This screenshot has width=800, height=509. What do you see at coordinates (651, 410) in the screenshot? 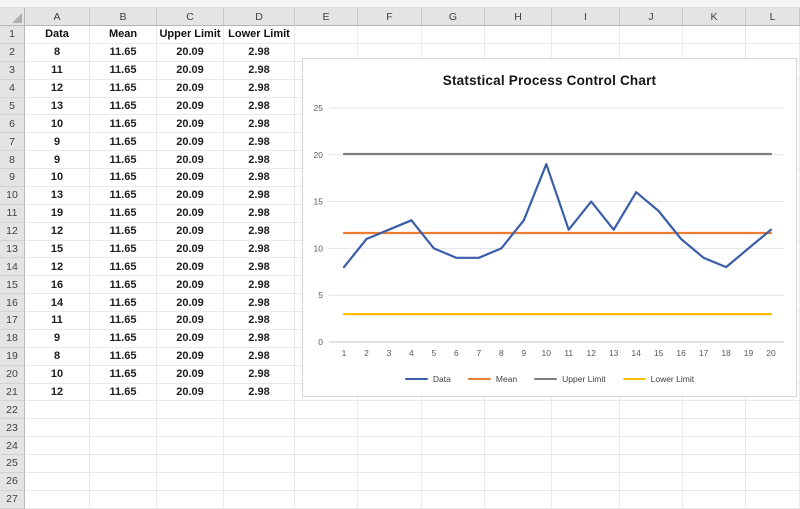
I see `cell-J22` at bounding box center [651, 410].